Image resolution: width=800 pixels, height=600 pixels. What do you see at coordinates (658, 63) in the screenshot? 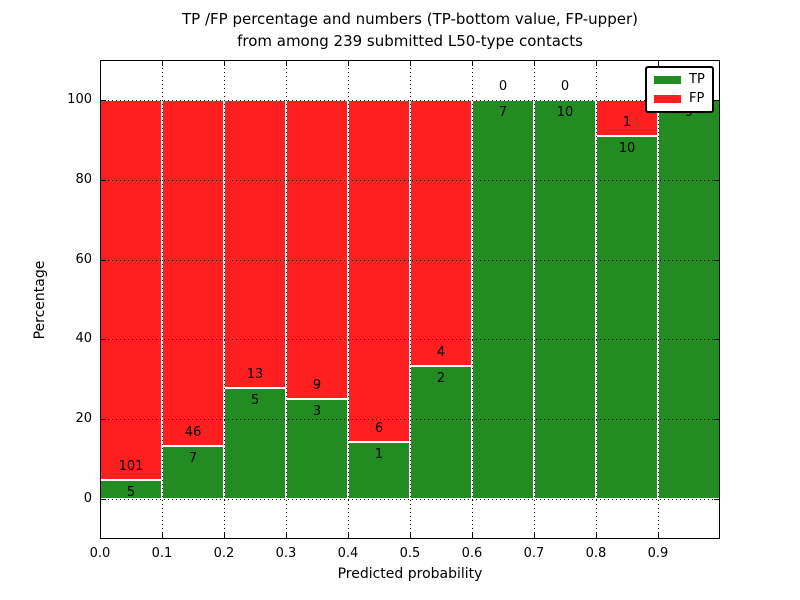
I see `x-tick-top-0.9` at bounding box center [658, 63].